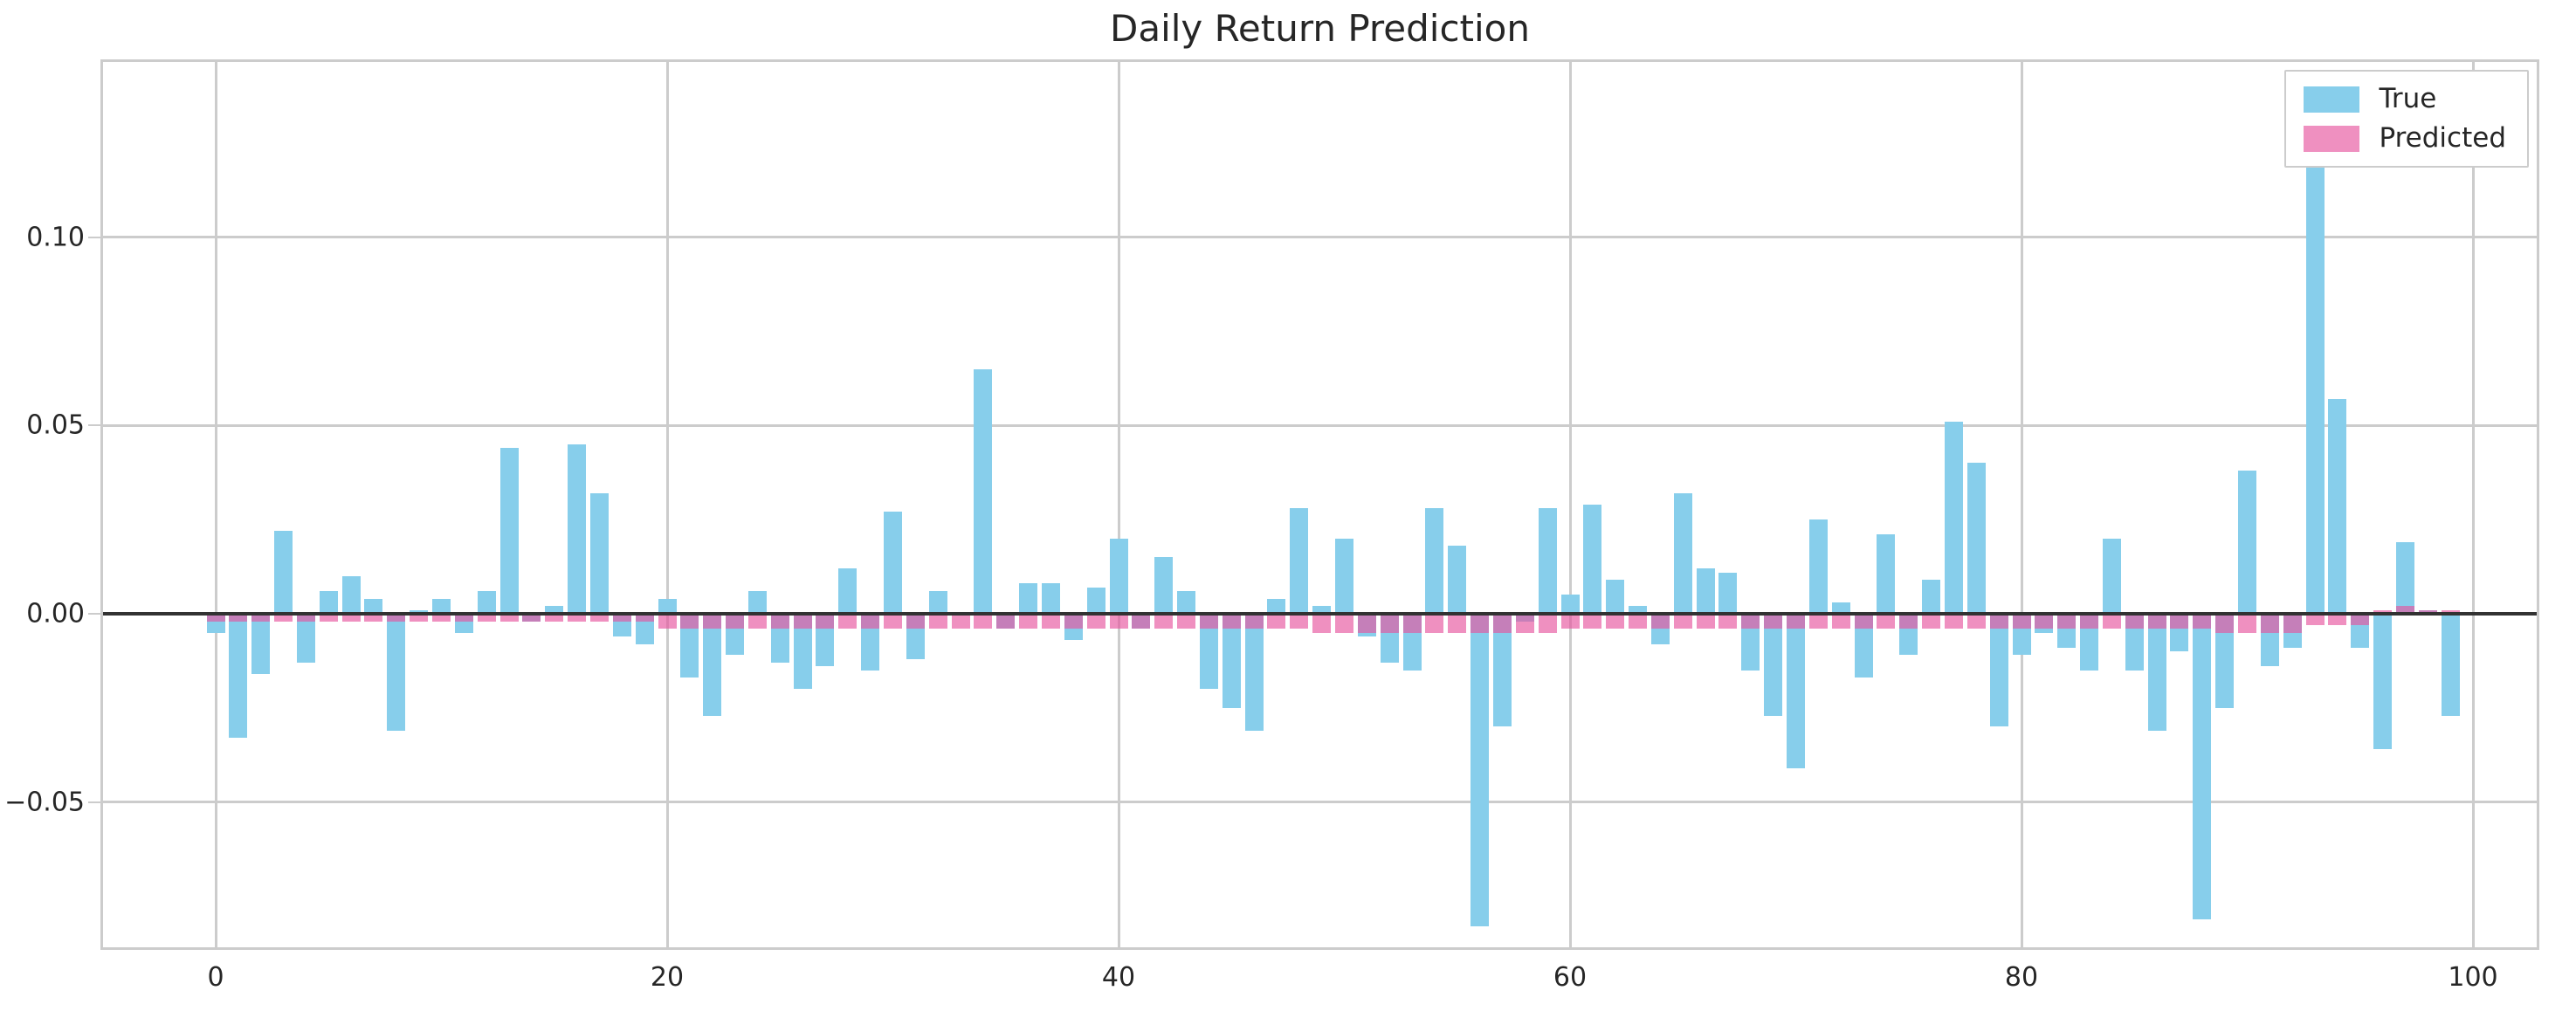 The width and height of the screenshot is (2576, 1018). Describe the element at coordinates (2332, 138) in the screenshot. I see `legend-swatch-predicted` at that location.